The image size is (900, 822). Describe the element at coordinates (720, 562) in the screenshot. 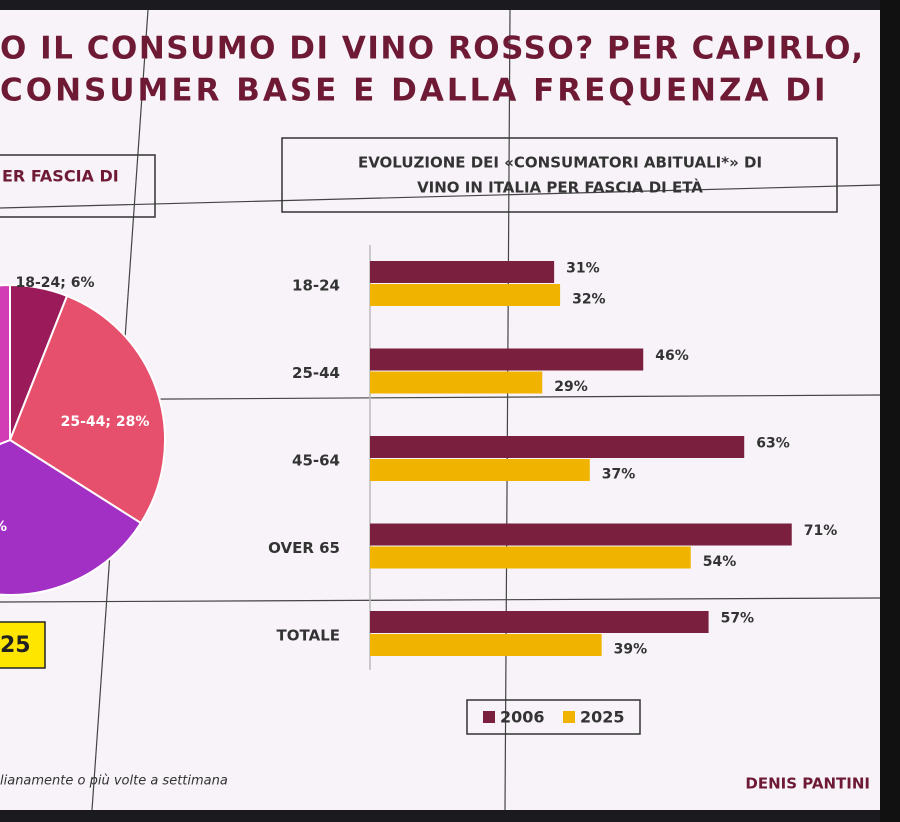

I see `value-label: 54%` at that location.